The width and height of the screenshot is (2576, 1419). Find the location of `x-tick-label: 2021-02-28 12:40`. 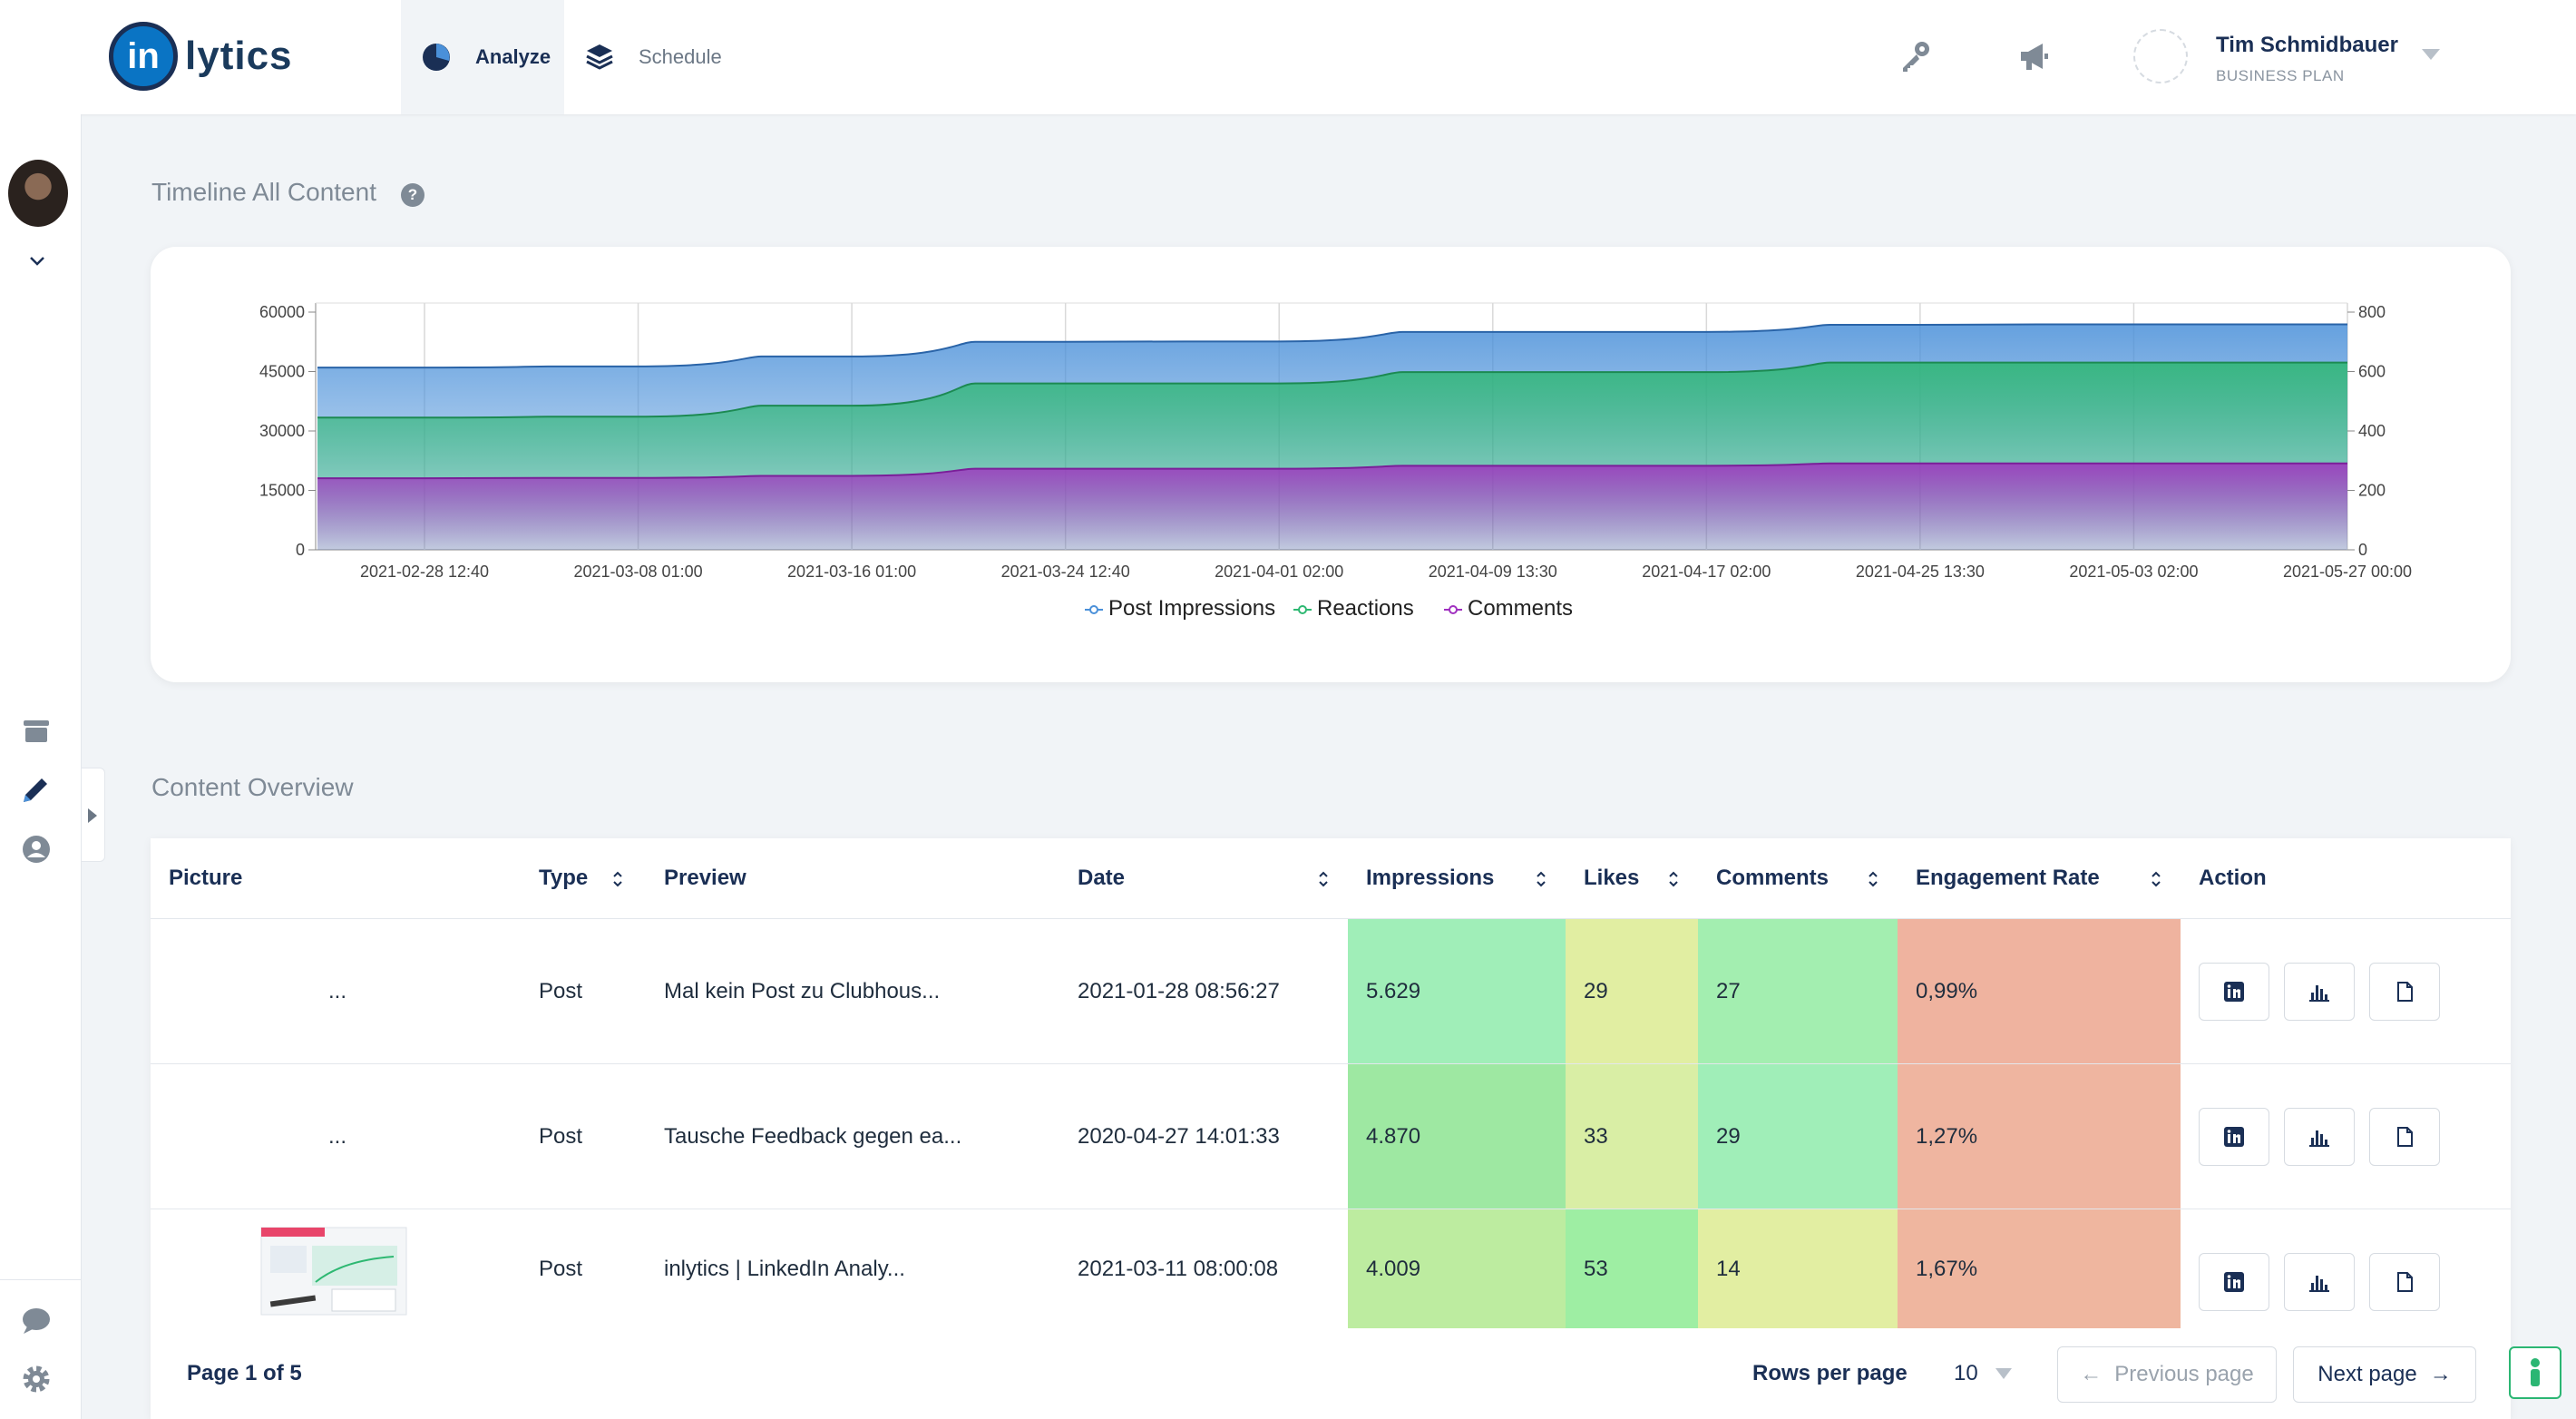

x-tick-label: 2021-02-28 12:40 is located at coordinates (424, 572).